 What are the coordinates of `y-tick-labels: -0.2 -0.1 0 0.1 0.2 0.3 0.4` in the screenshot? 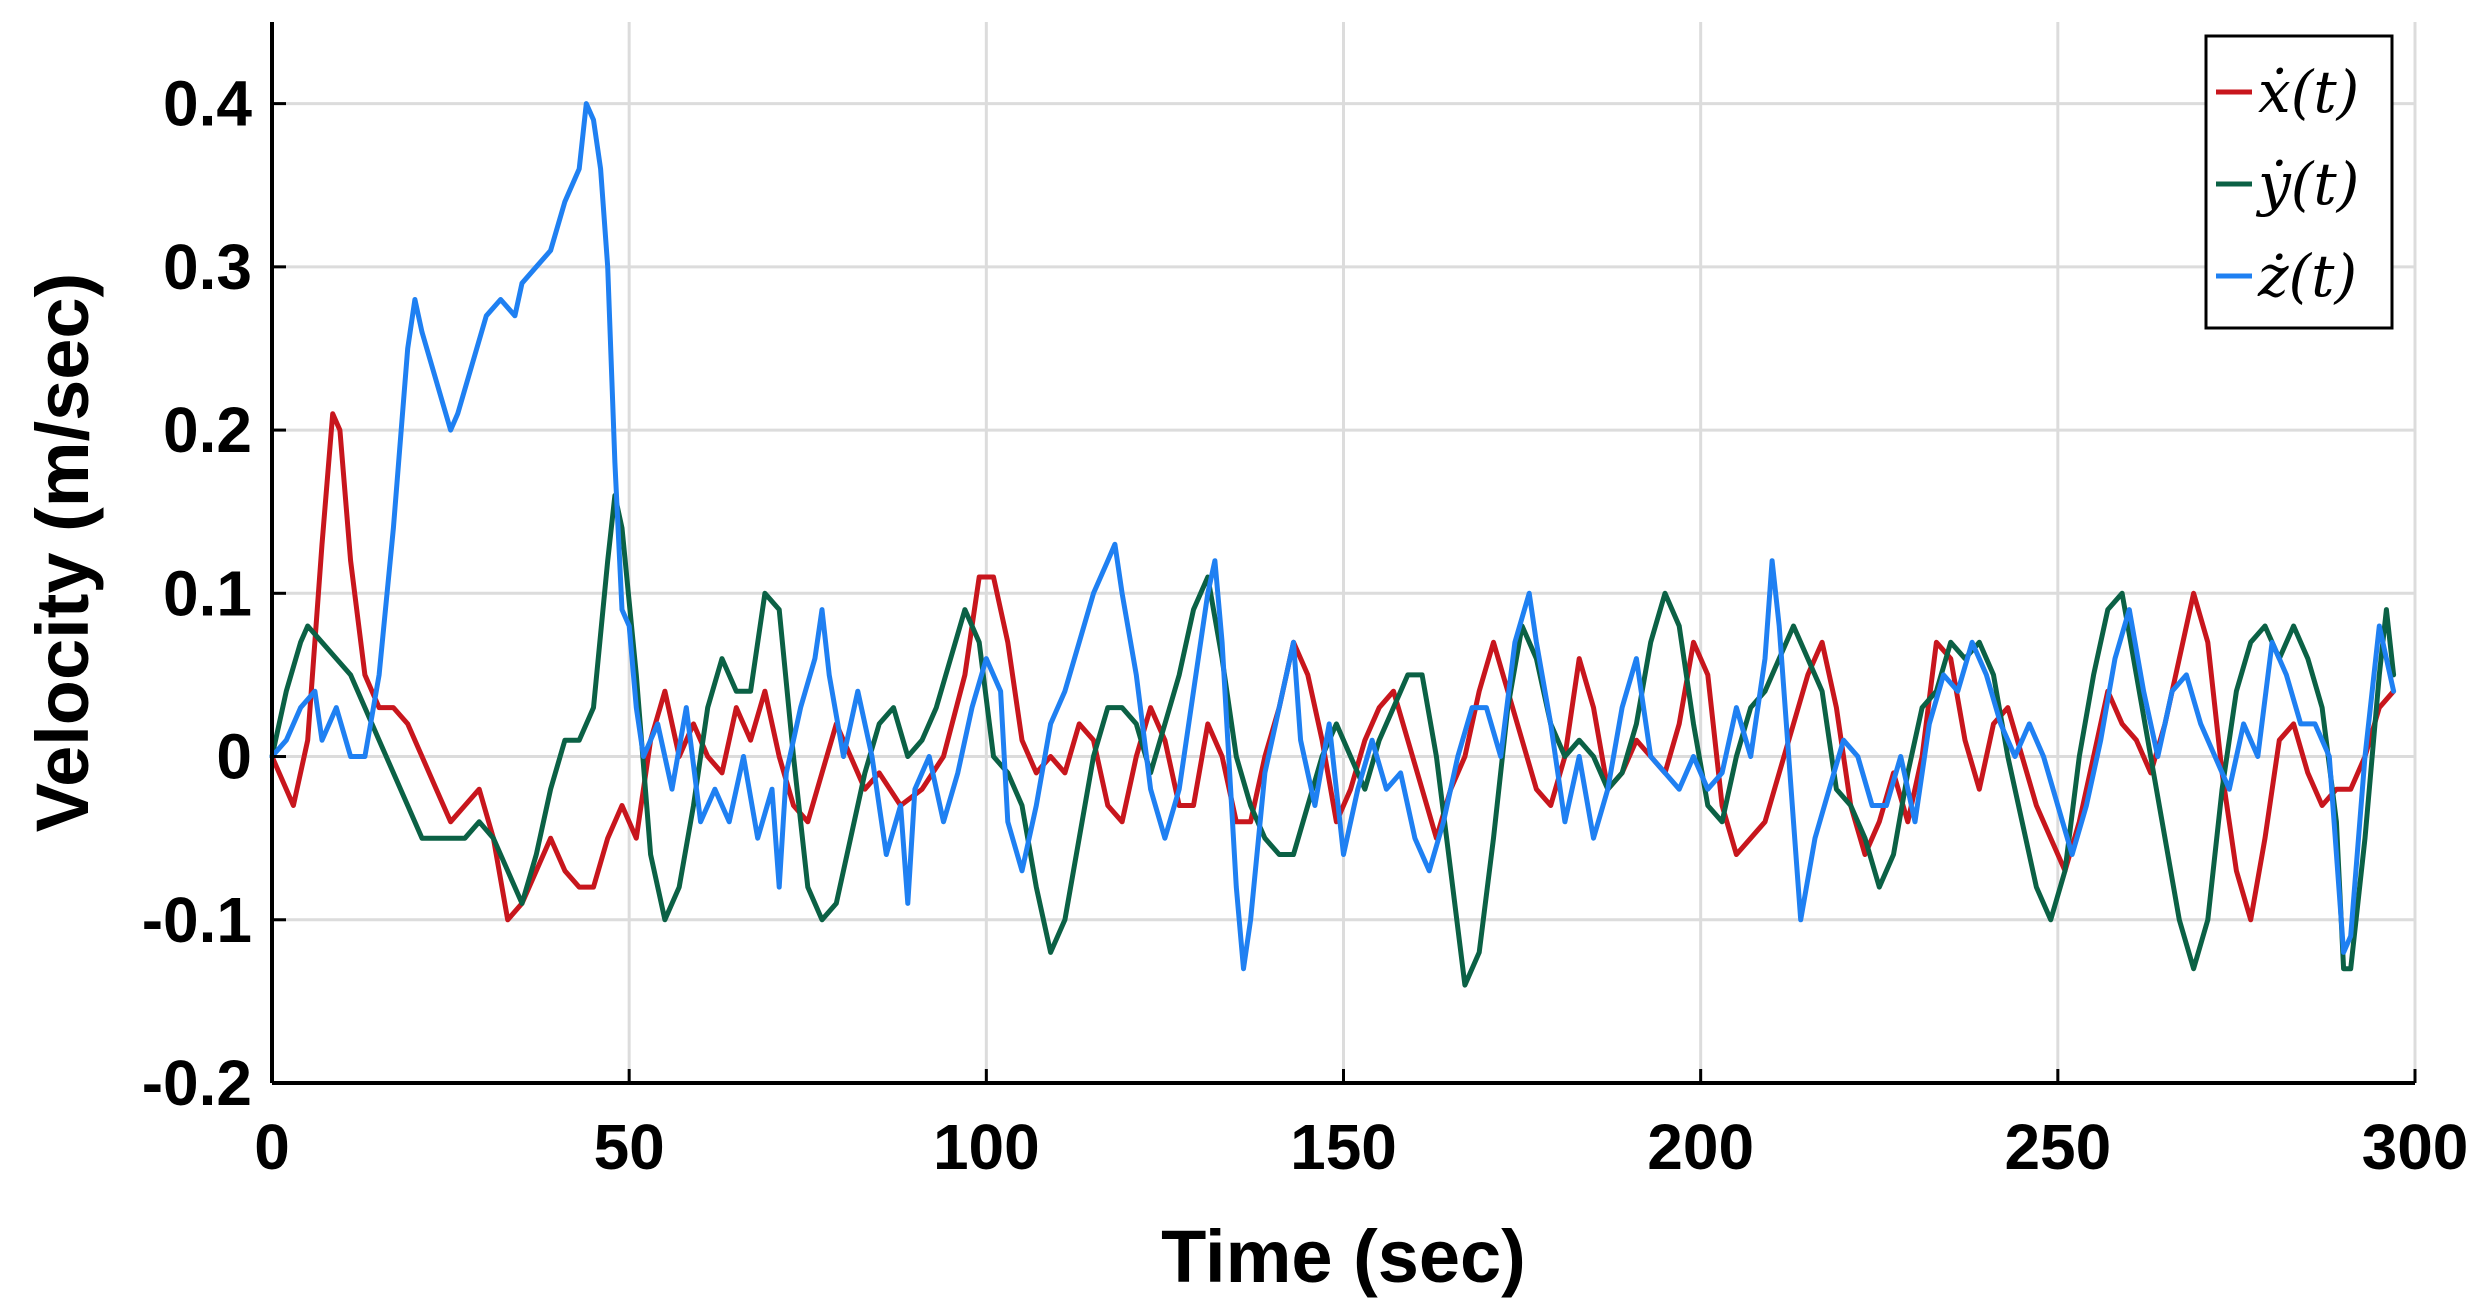 It's located at (214, 593).